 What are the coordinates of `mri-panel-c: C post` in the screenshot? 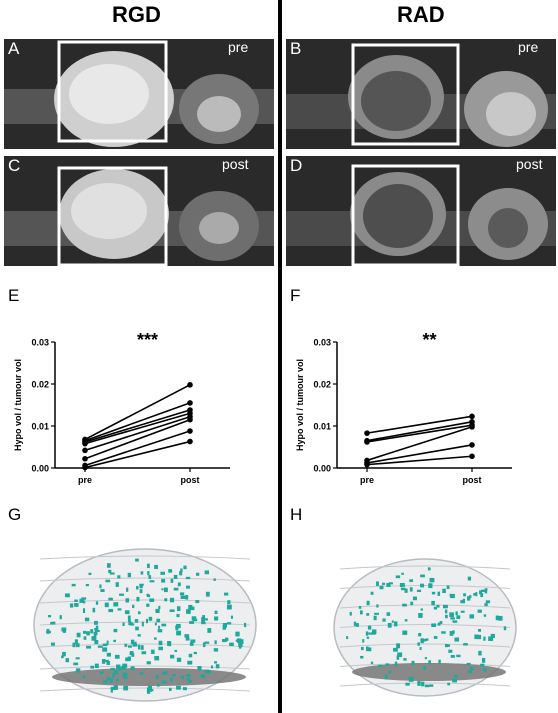 It's located at (139, 211).